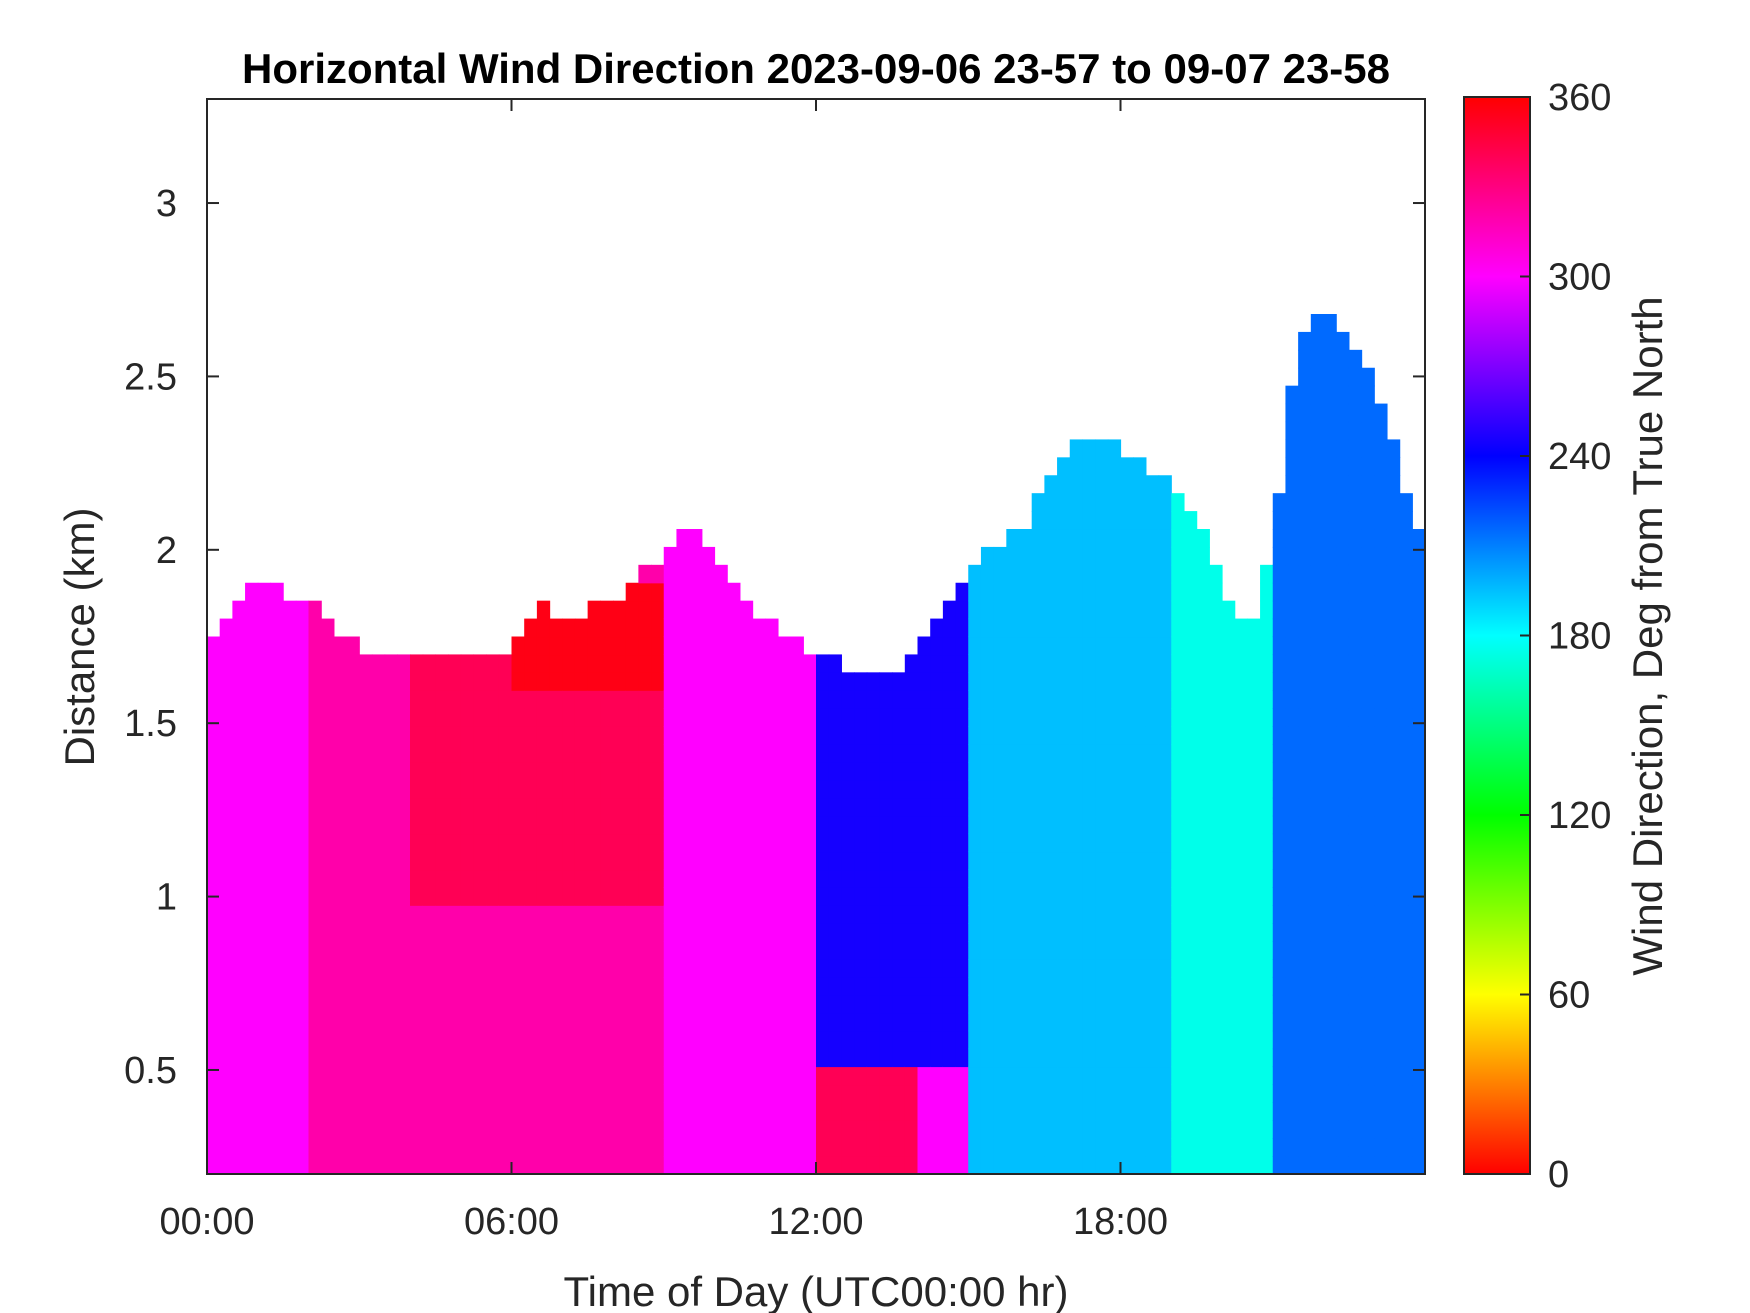  I want to click on colorbar-label: Wind Direction, Deg from True North, so click(1647, 635).